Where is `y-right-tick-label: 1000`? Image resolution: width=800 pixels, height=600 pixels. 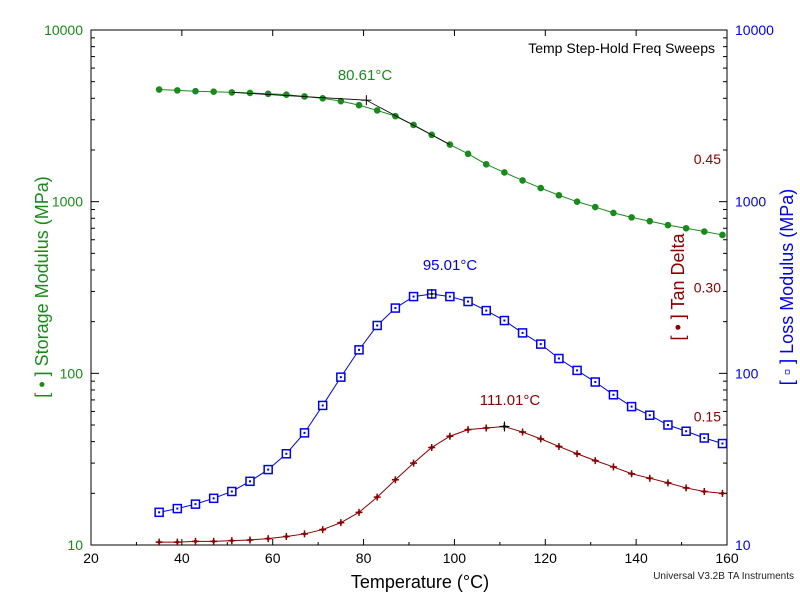
y-right-tick-label: 1000 is located at coordinates (750, 202).